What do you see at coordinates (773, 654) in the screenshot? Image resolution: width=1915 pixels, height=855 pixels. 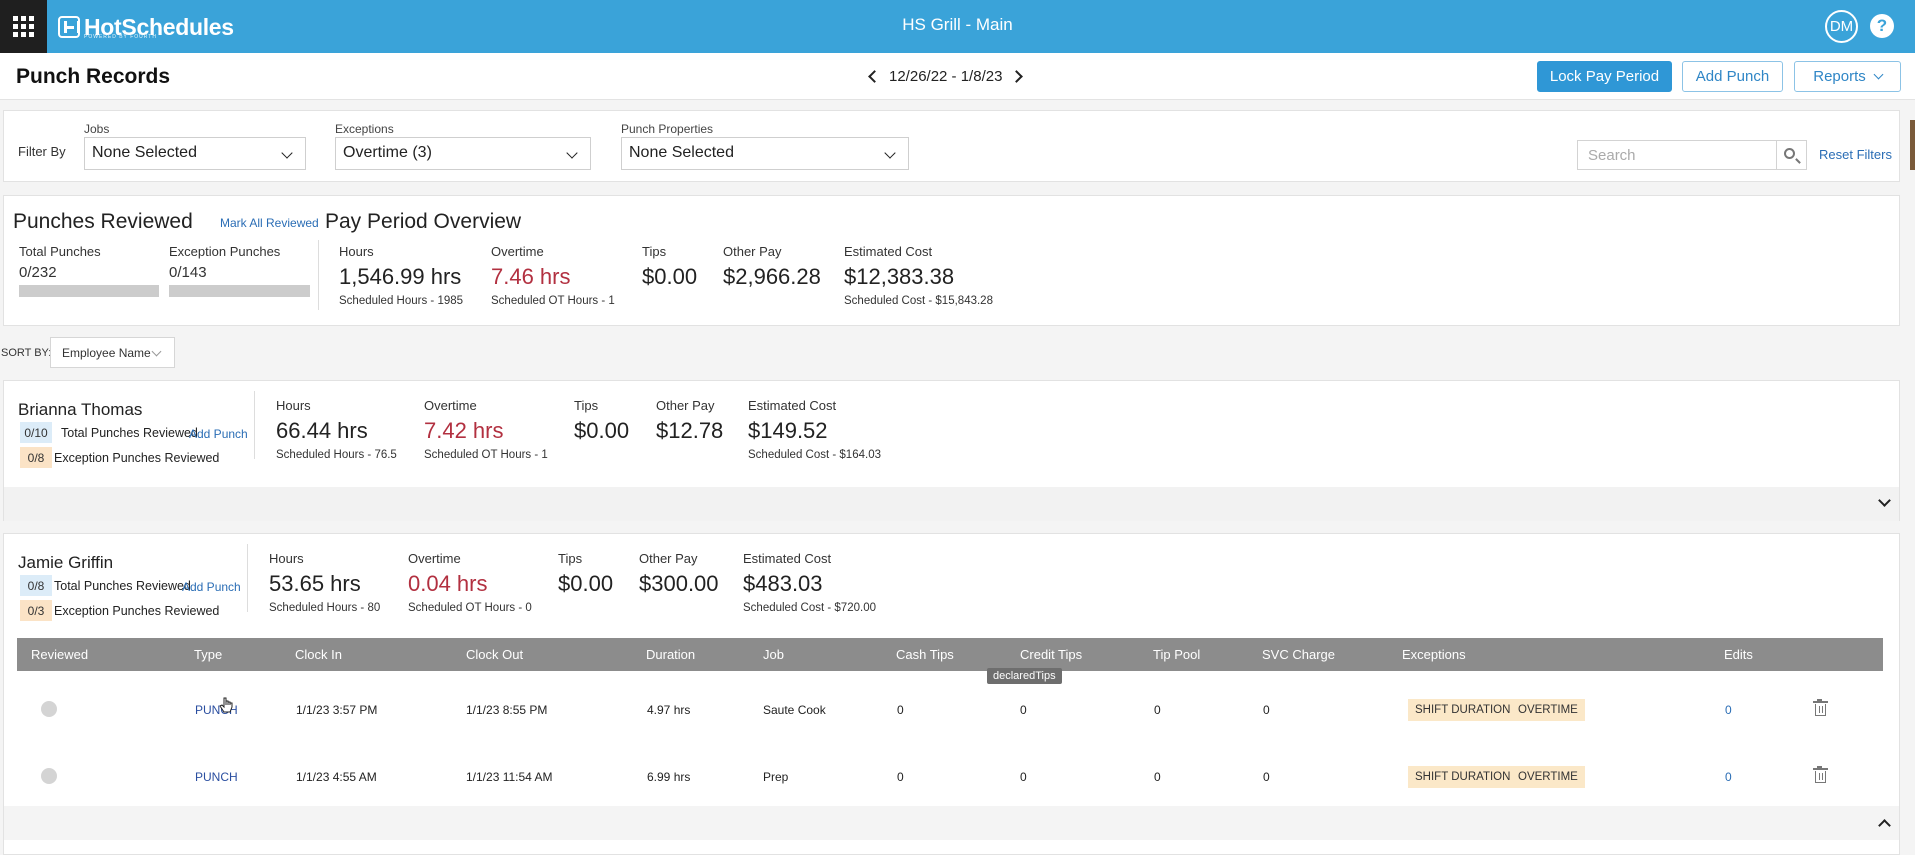 I see `column-header-job: Job` at bounding box center [773, 654].